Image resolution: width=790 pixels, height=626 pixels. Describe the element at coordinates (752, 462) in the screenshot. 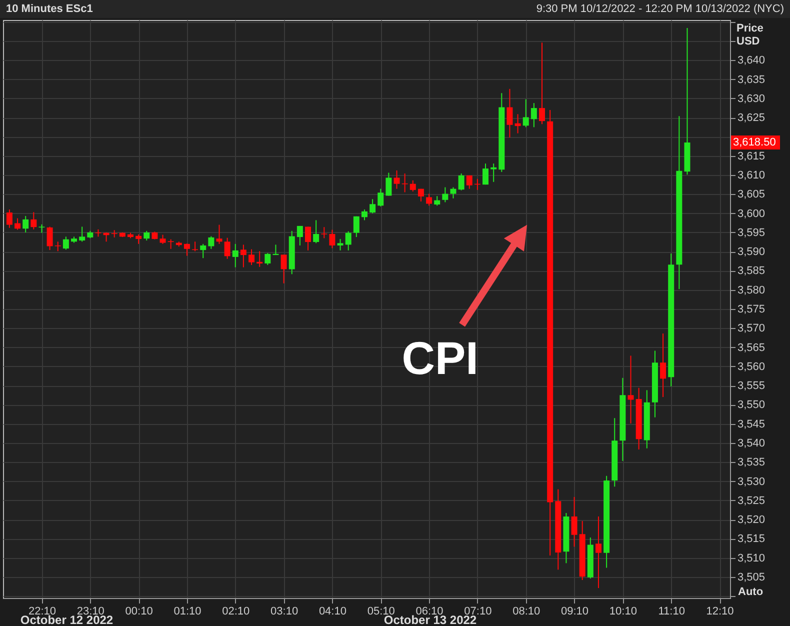

I see `y-tick-label: 3,535` at that location.